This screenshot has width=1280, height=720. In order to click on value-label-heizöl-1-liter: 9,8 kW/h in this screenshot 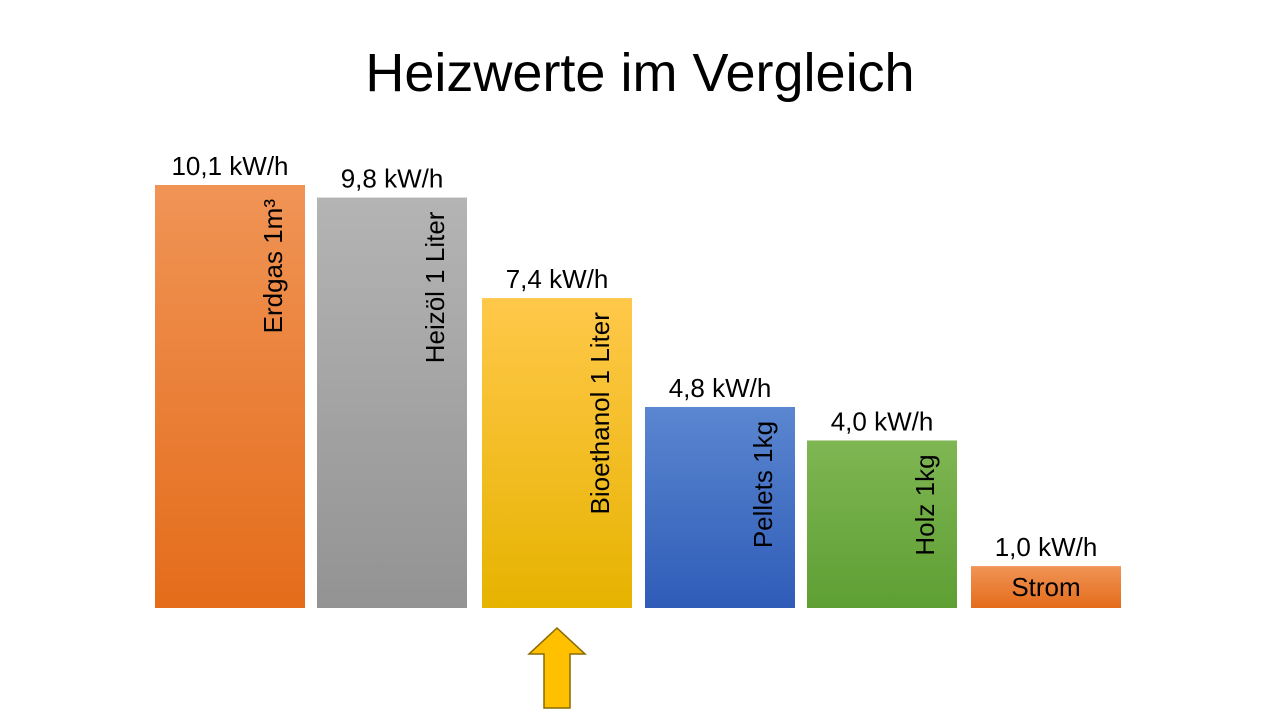, I will do `click(392, 179)`.